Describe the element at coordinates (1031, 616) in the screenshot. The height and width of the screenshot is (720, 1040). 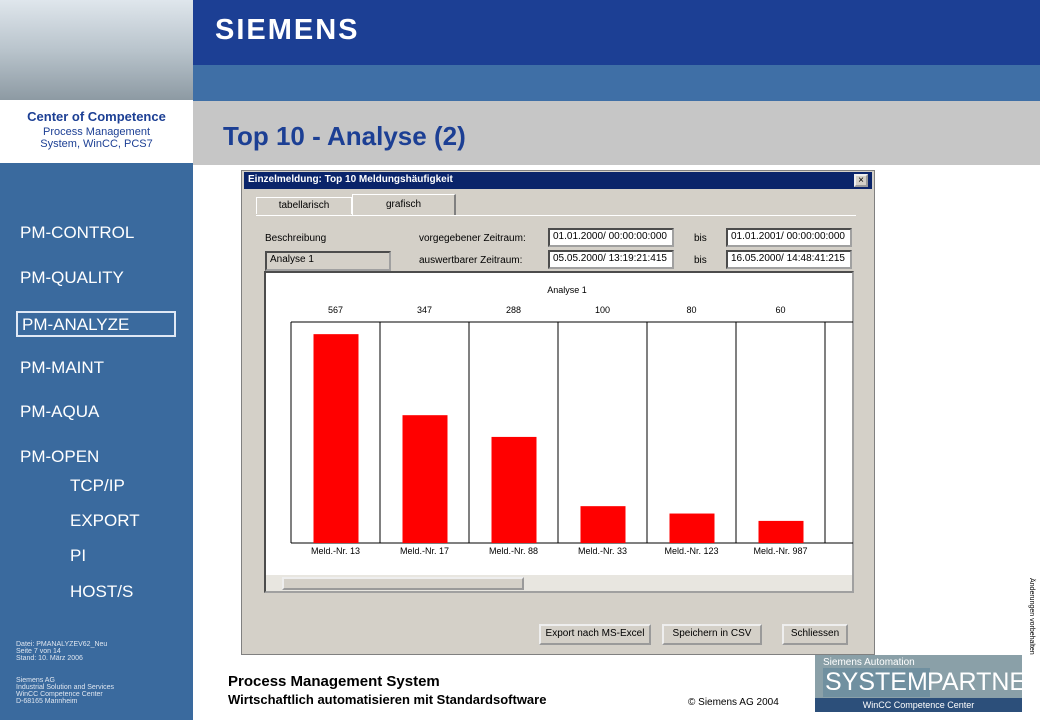
I see `side-note: Änderungen vorbehalten` at that location.